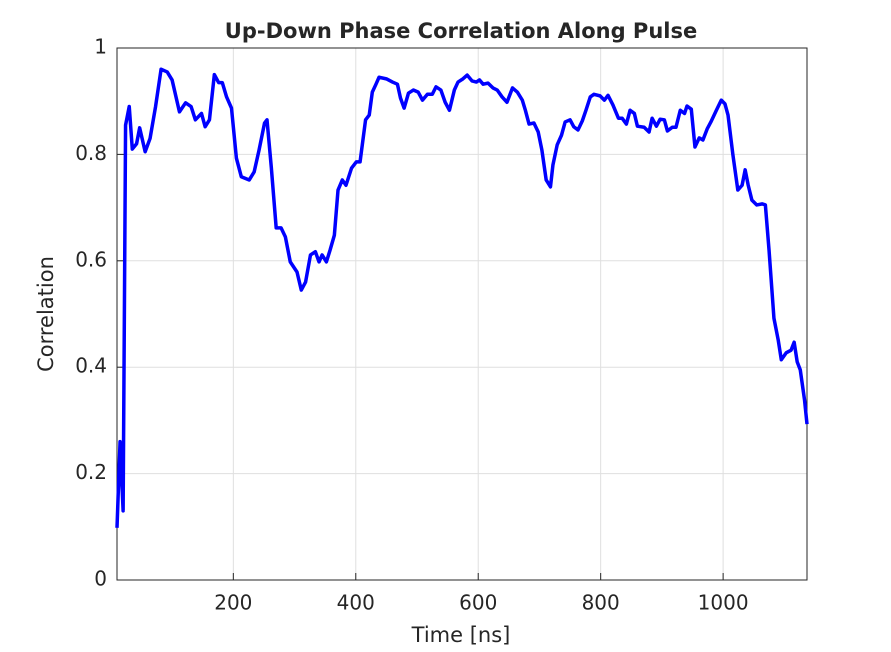 Image resolution: width=891 pixels, height=652 pixels. I want to click on x-tick-label: 800, so click(601, 603).